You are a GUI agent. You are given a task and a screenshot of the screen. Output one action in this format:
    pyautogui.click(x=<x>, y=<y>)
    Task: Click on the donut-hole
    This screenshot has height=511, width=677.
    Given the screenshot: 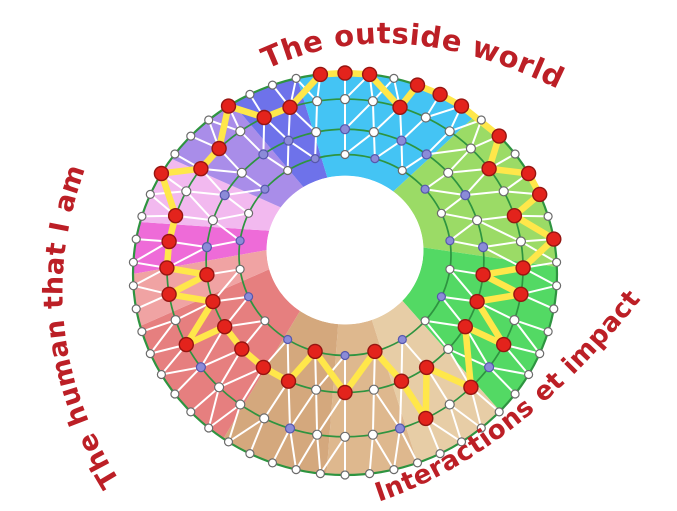 What is the action you would take?
    pyautogui.click(x=345, y=250)
    